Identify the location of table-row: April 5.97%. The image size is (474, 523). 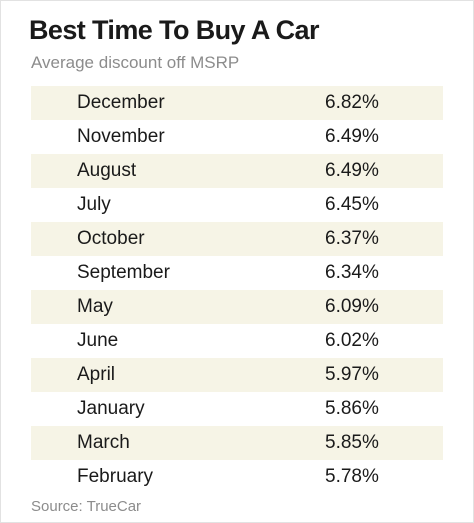
(237, 375).